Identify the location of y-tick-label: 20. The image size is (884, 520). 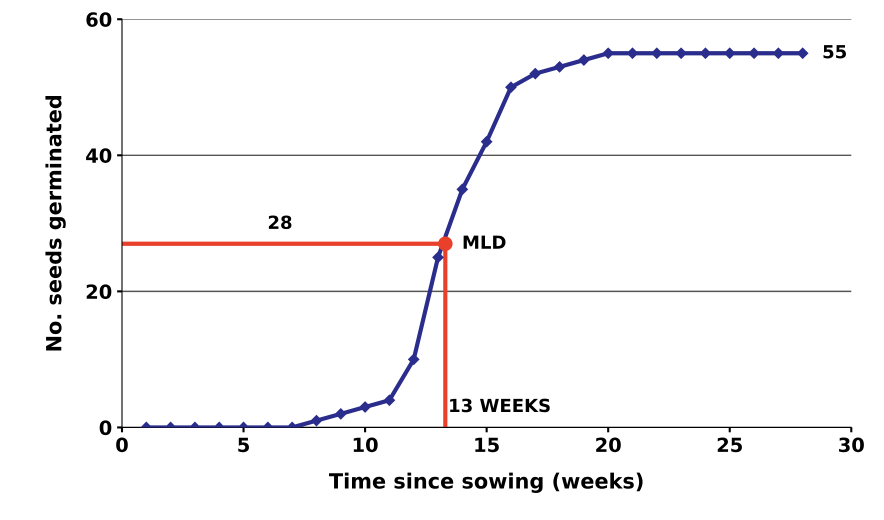
(99, 292).